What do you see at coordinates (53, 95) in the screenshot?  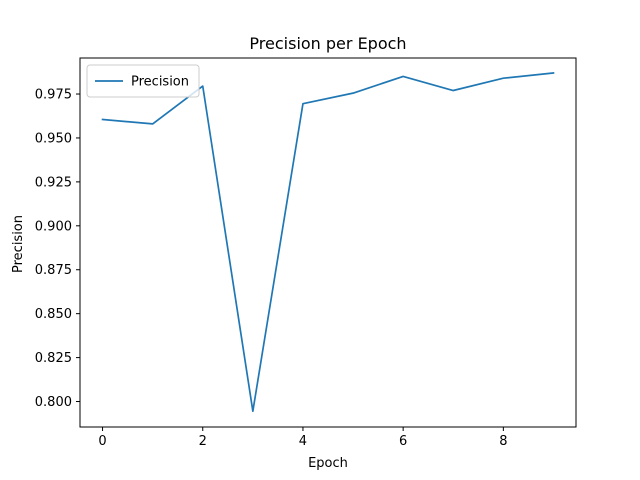 I see `y-tick-label-7: 0.975` at bounding box center [53, 95].